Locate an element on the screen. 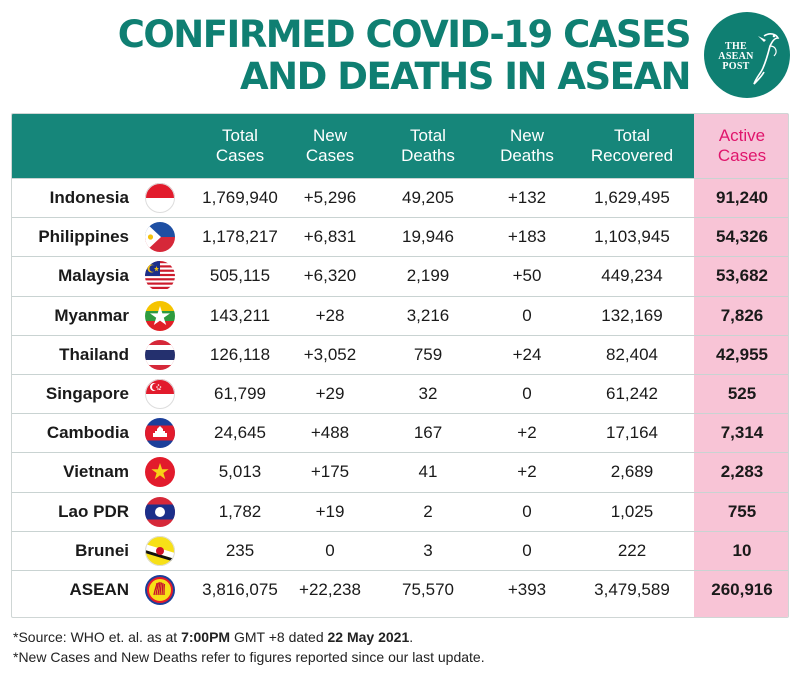  bird-icon is located at coordinates (766, 59).